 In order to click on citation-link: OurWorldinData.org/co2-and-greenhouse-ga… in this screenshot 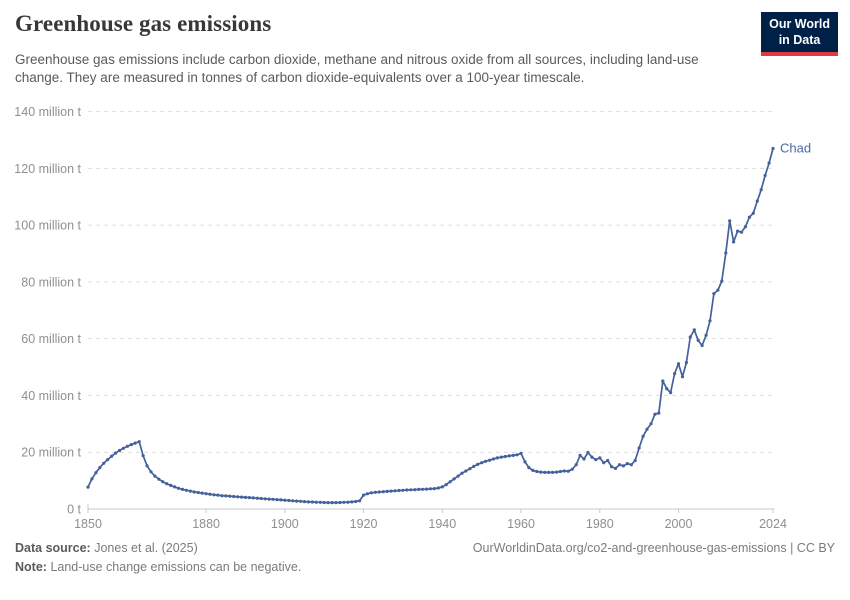, I will do `click(653, 548)`.